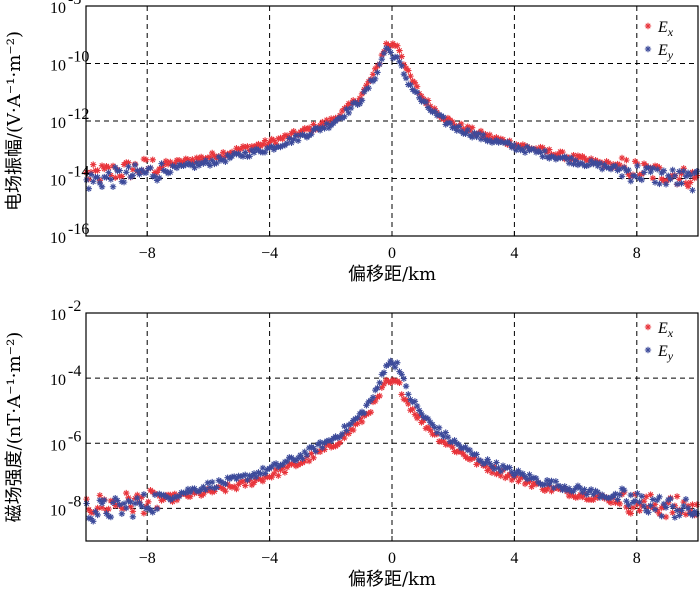  I want to click on y-tick-exponent: -2, so click(74, 306).